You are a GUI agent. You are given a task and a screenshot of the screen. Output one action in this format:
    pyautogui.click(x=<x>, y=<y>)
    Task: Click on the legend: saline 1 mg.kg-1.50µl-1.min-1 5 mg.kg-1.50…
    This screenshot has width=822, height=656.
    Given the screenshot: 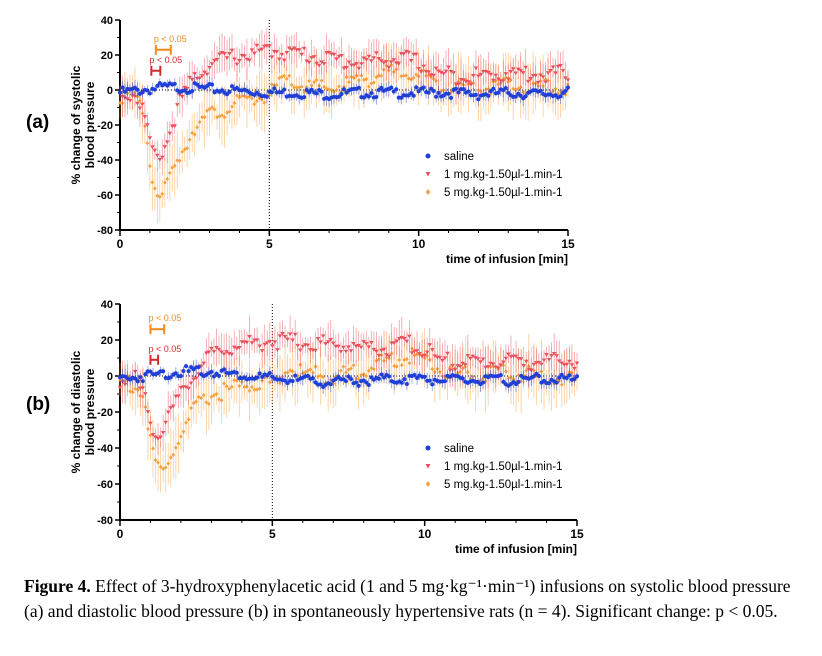 What is the action you would take?
    pyautogui.click(x=493, y=175)
    